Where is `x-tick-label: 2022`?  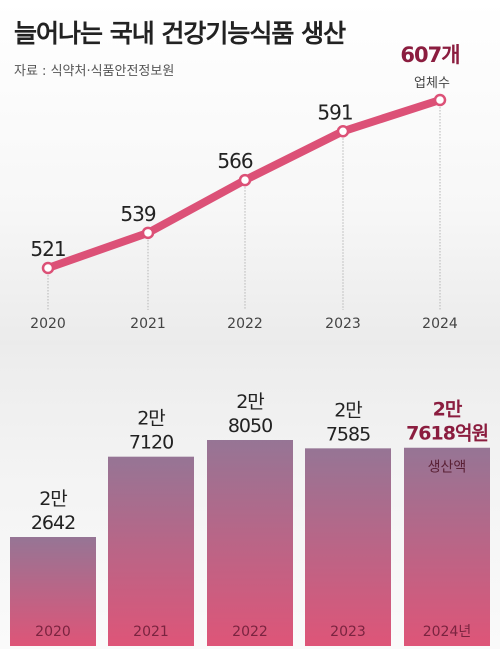 x-tick-label: 2022 is located at coordinates (245, 324).